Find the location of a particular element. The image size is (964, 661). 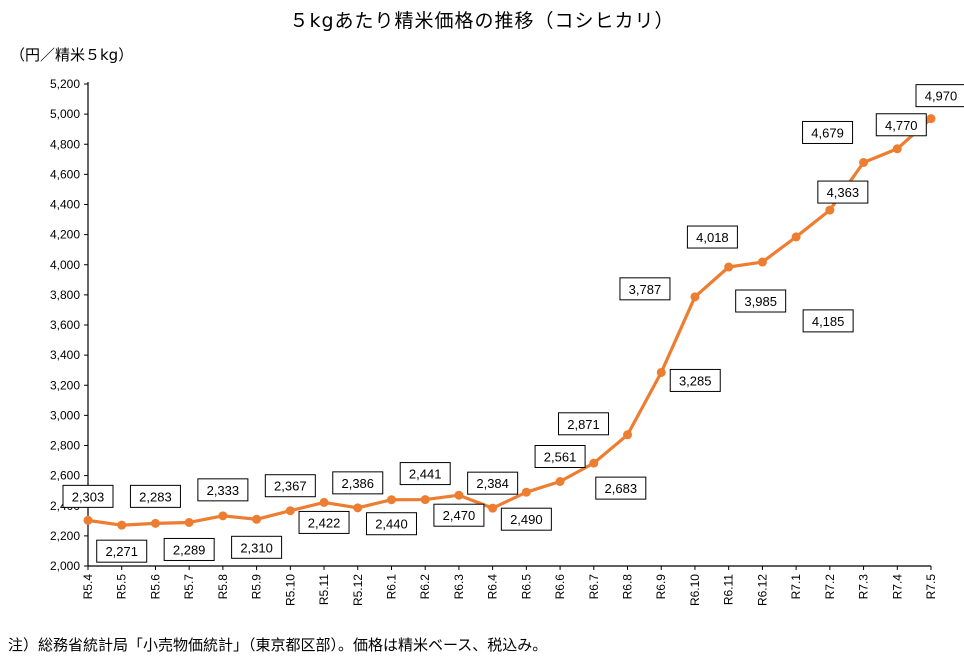

x-tick-label: R6.12 is located at coordinates (762, 590).